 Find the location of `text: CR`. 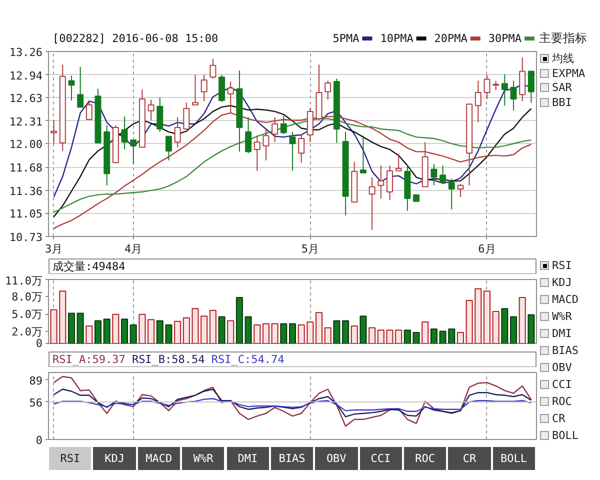

text: CR is located at coordinates (559, 418).